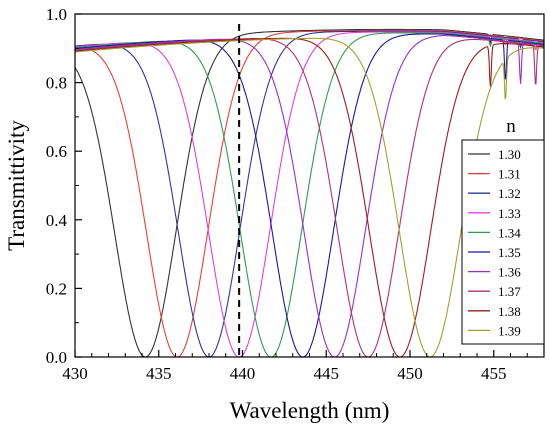 The image size is (550, 430). Describe the element at coordinates (57, 220) in the screenshot. I see `y-tick-label: 0.4` at that location.